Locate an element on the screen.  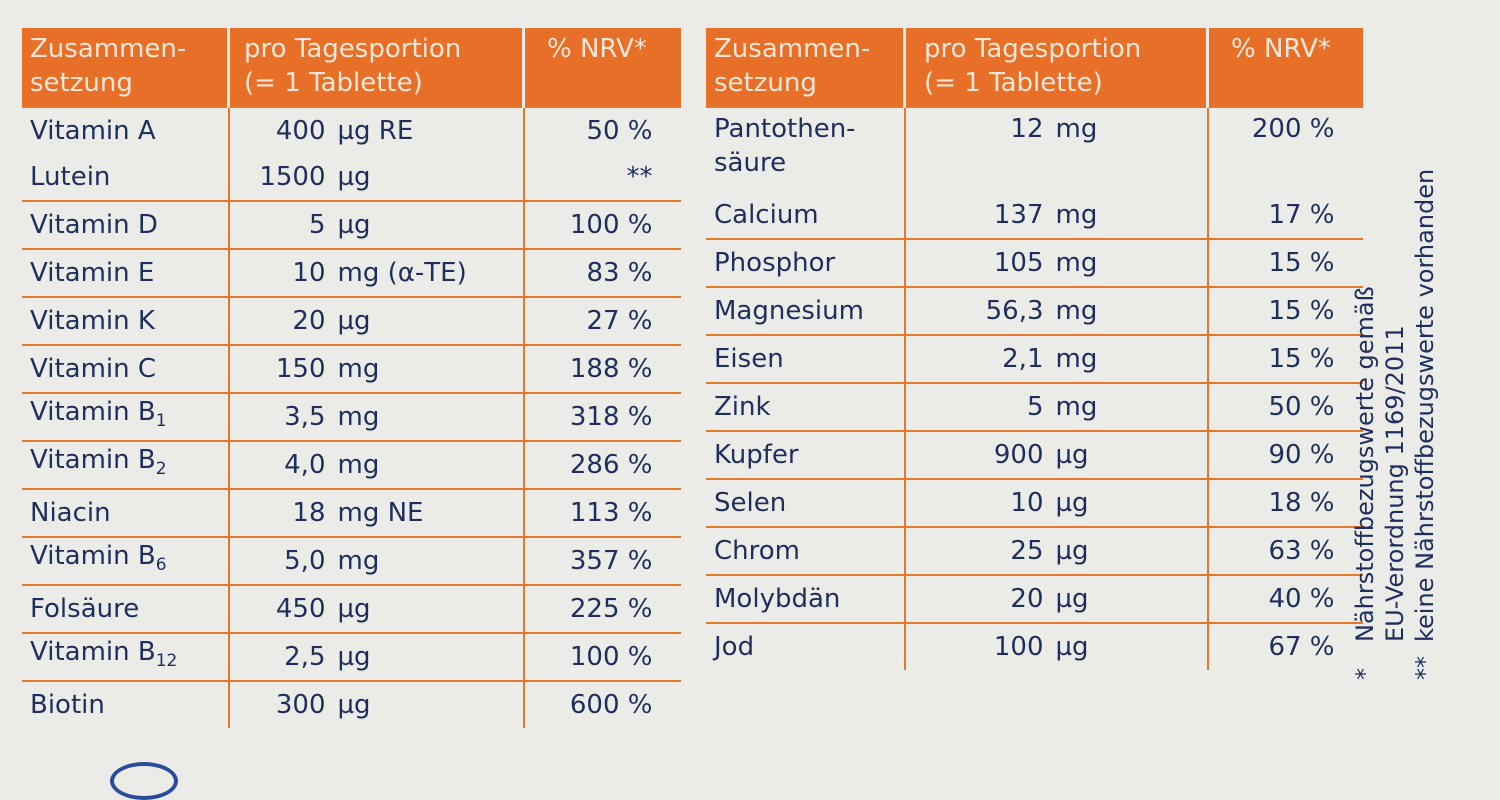
nutrient-cell: Phosphor is located at coordinates (805, 262).